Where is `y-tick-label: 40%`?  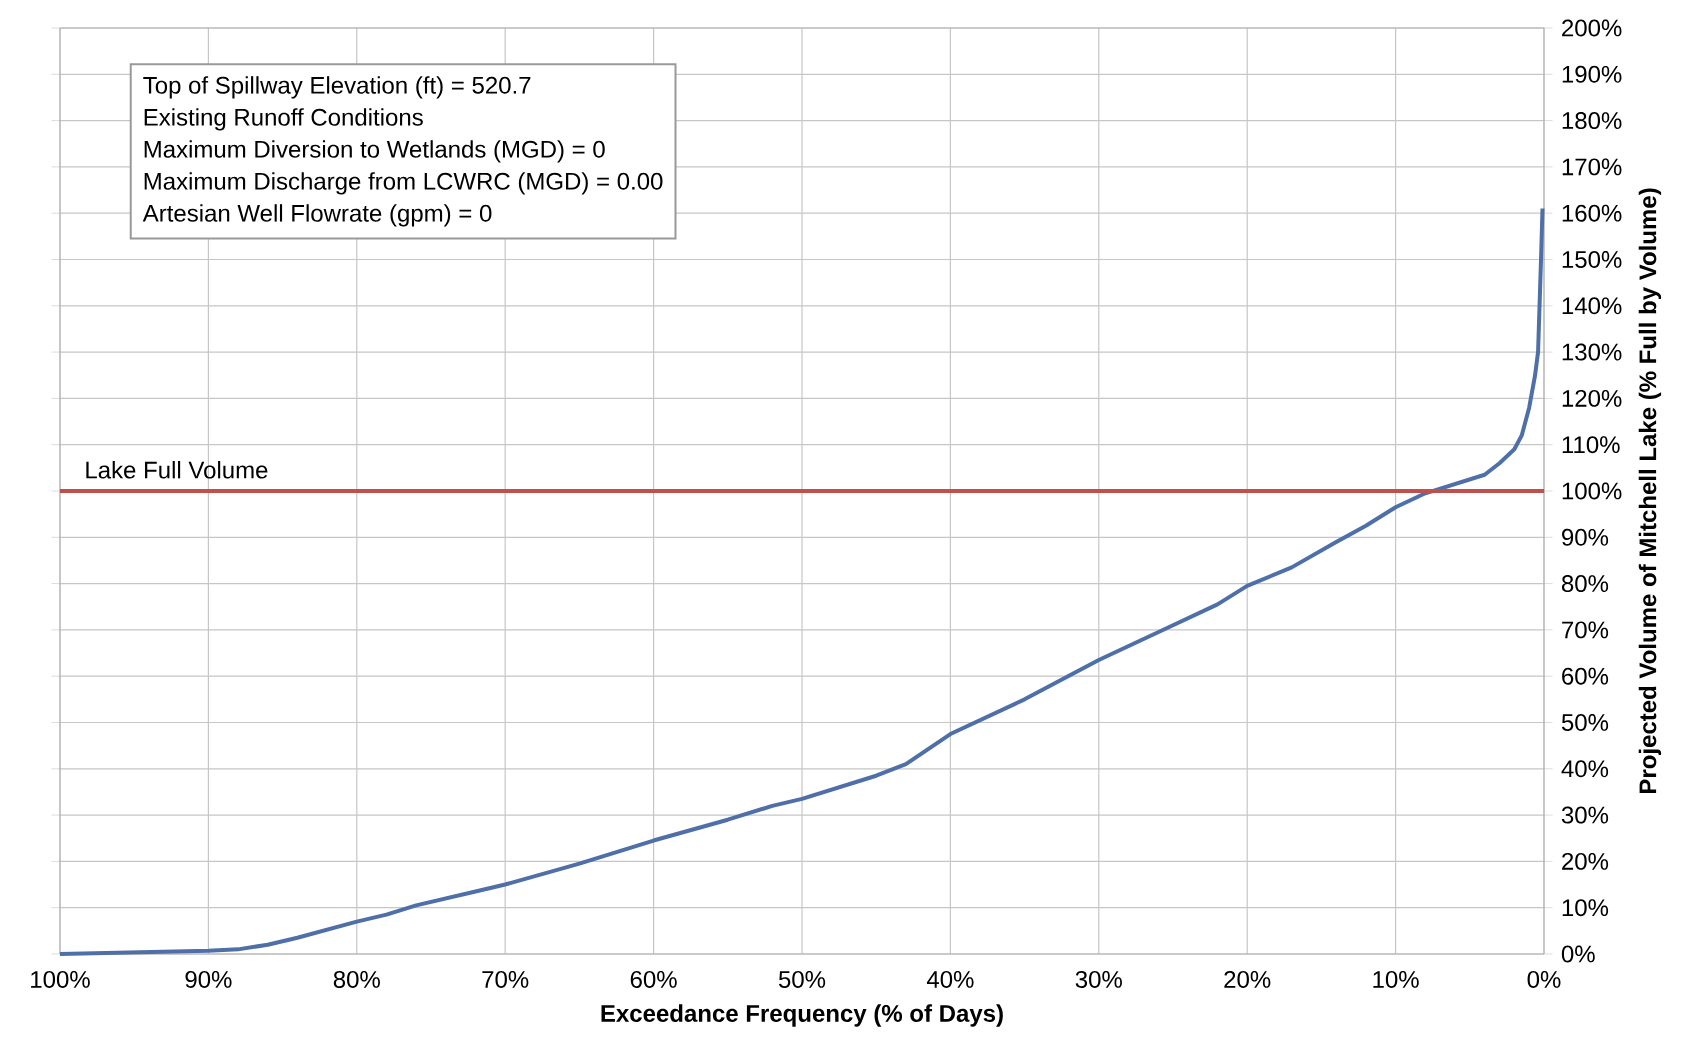
y-tick-label: 40% is located at coordinates (1585, 769).